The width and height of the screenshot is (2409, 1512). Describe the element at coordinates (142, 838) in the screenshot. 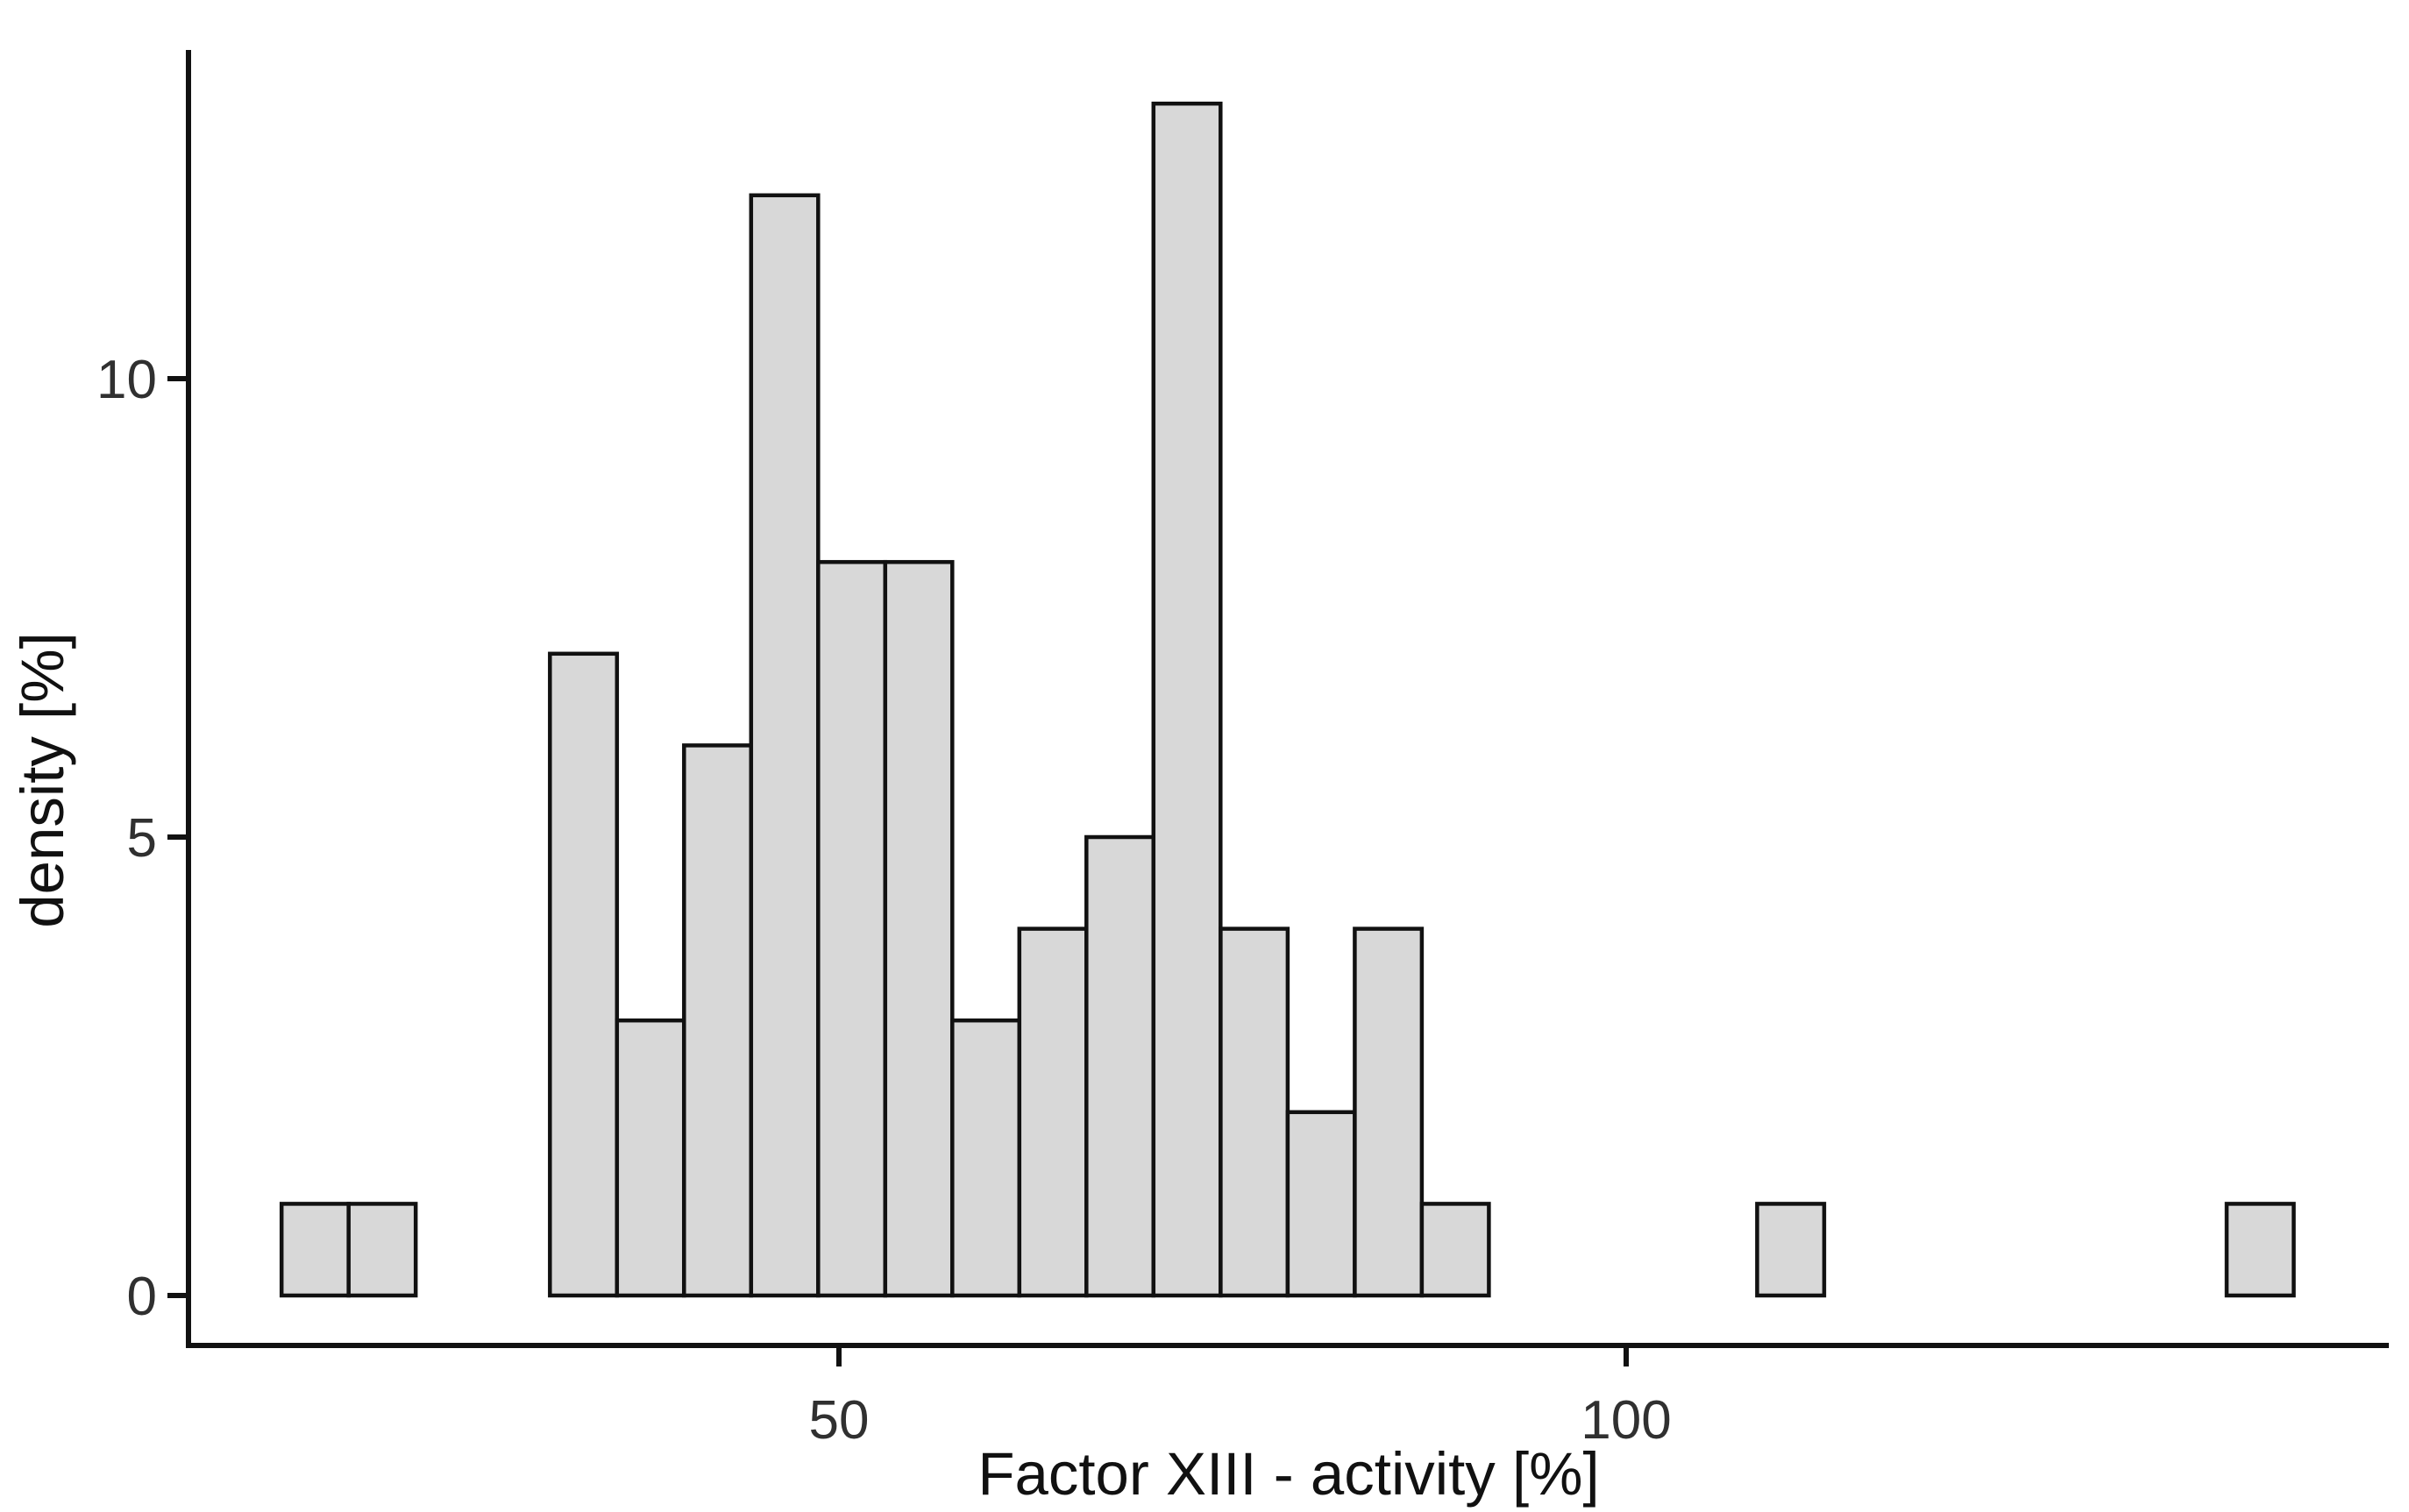

I see `y-tick-label: 5` at that location.